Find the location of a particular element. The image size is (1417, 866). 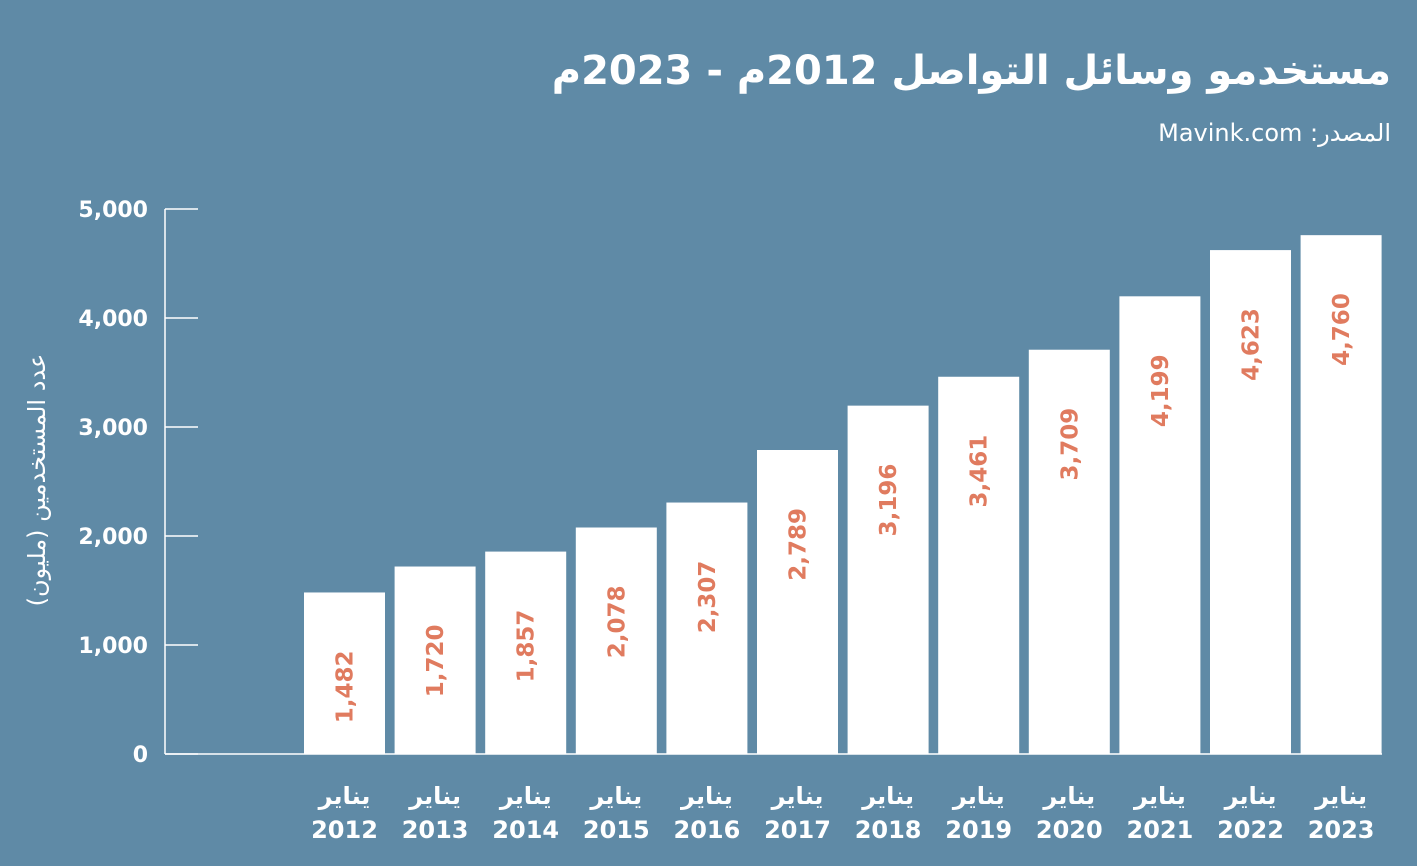

x-label-year: 2021 is located at coordinates (1160, 830).